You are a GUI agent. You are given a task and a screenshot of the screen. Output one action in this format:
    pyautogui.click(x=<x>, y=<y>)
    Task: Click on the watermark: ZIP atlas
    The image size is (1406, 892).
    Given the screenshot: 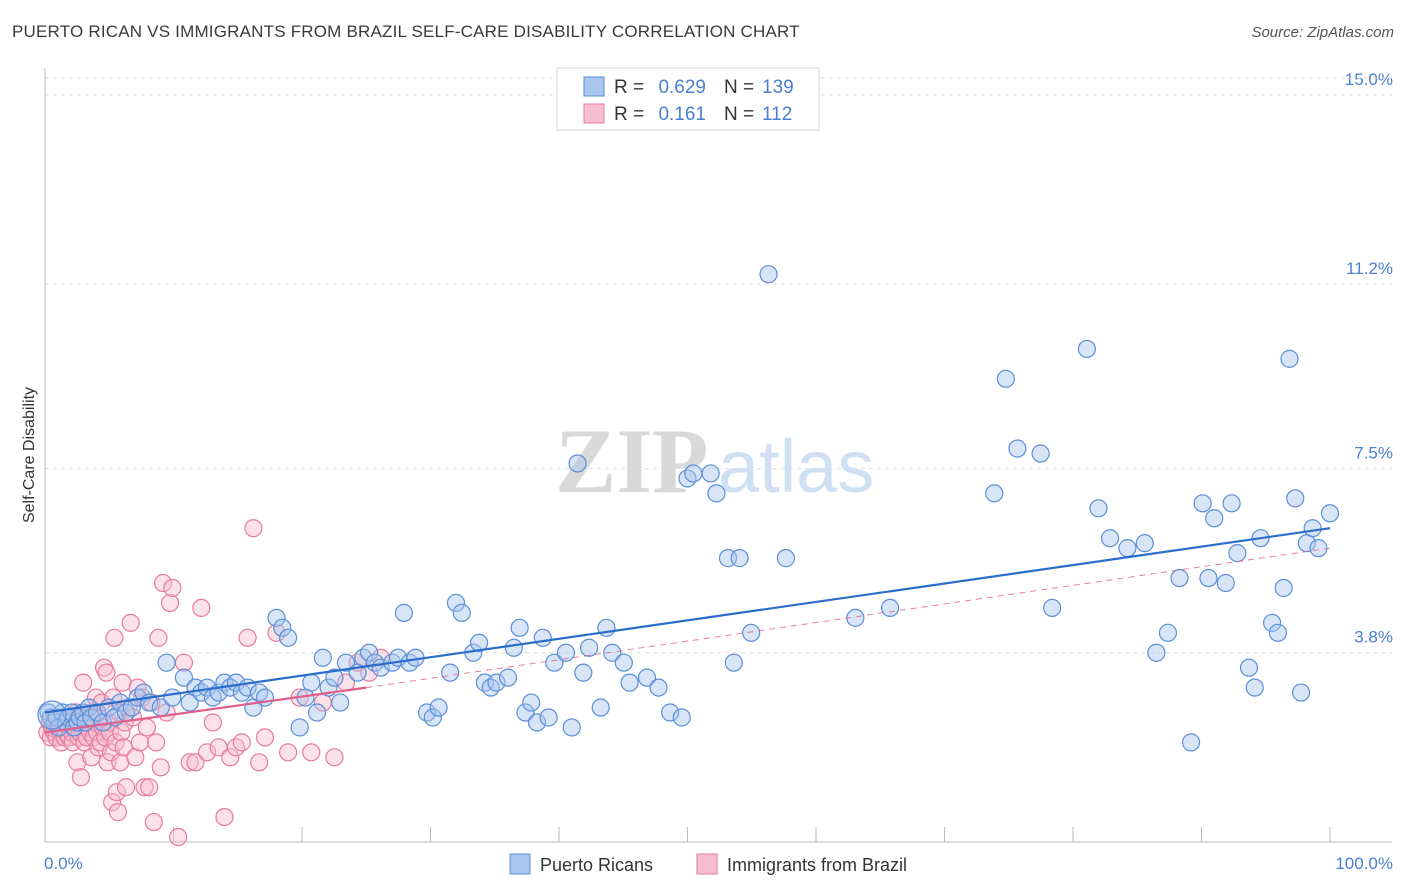 What is the action you would take?
    pyautogui.click(x=714, y=461)
    